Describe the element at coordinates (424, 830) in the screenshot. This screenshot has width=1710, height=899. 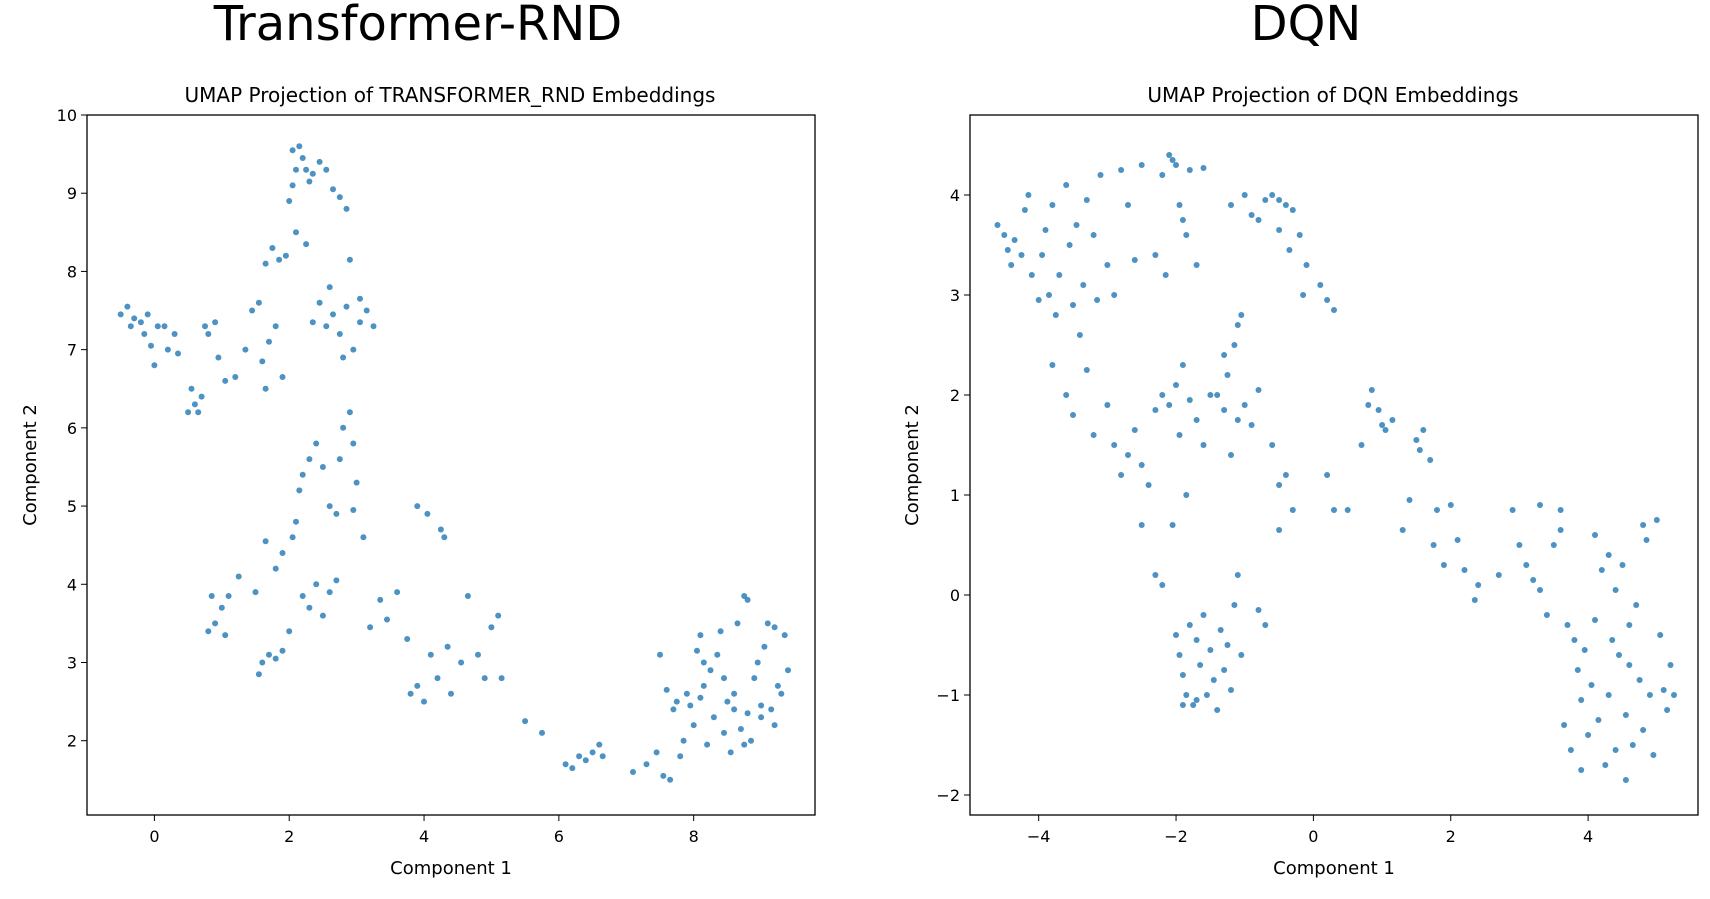
I see `x-ticks: 0 2 4 6 8` at that location.